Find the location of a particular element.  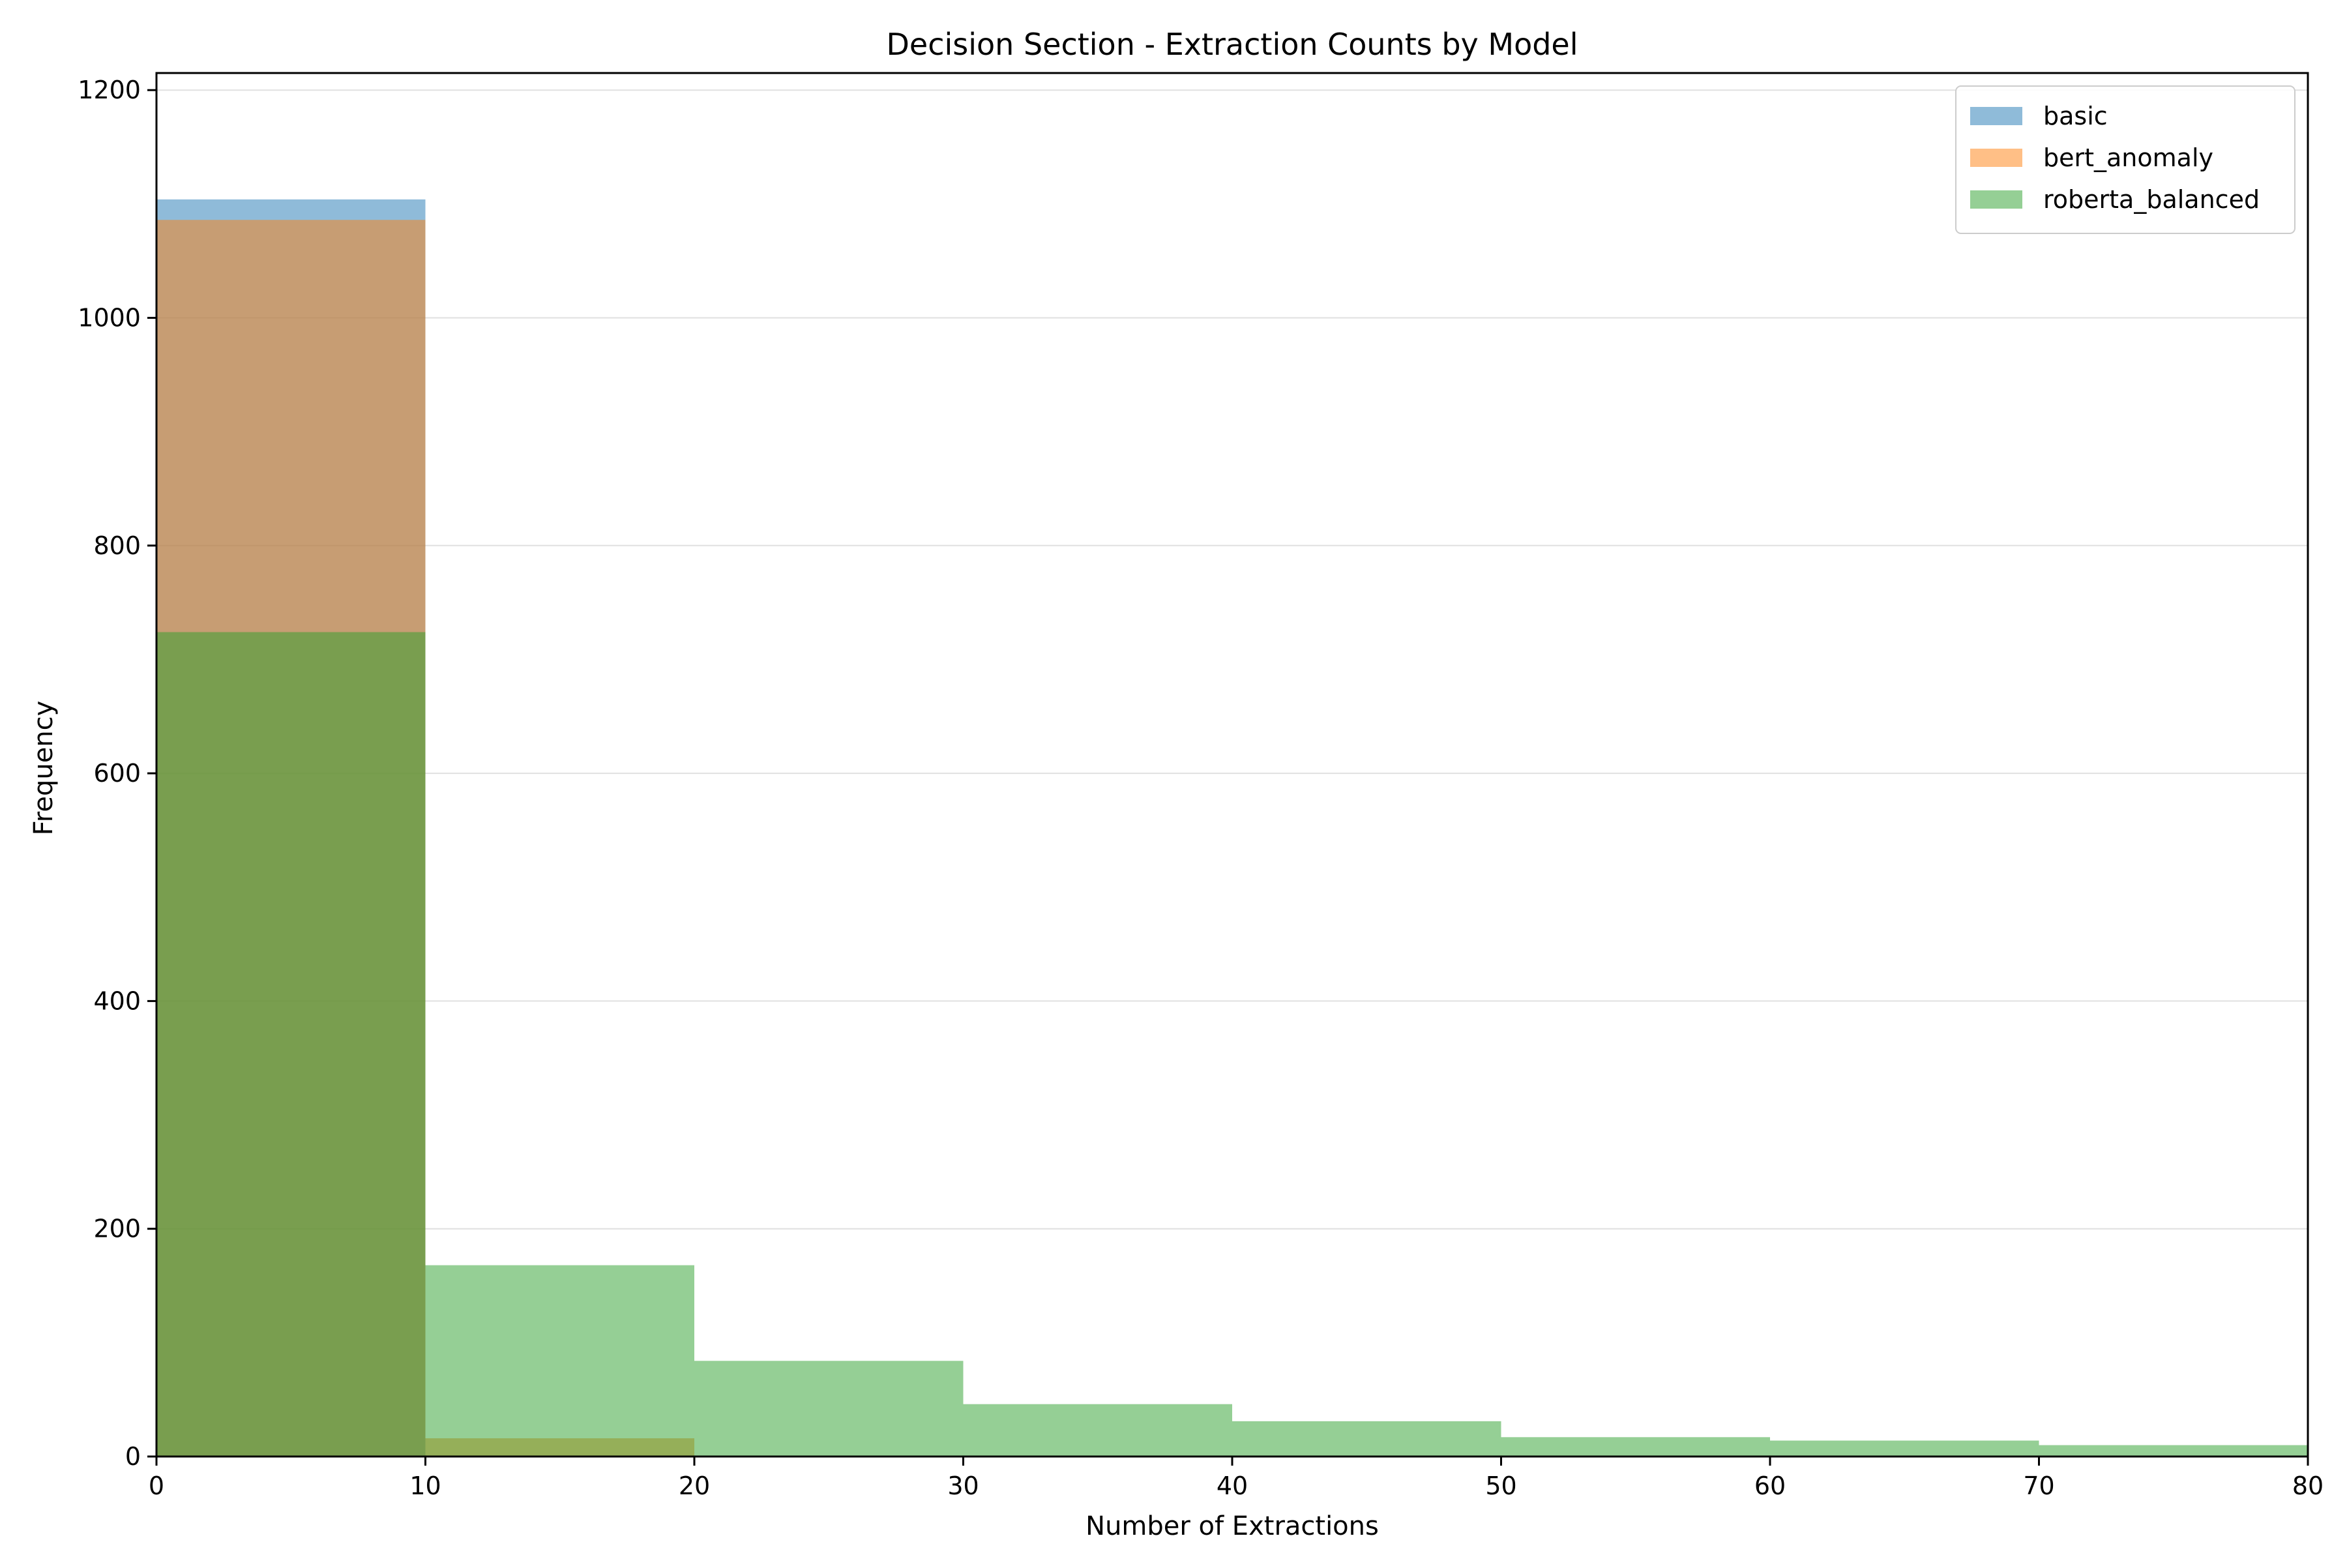

x-tick-label-30: 30 is located at coordinates (963, 1486).